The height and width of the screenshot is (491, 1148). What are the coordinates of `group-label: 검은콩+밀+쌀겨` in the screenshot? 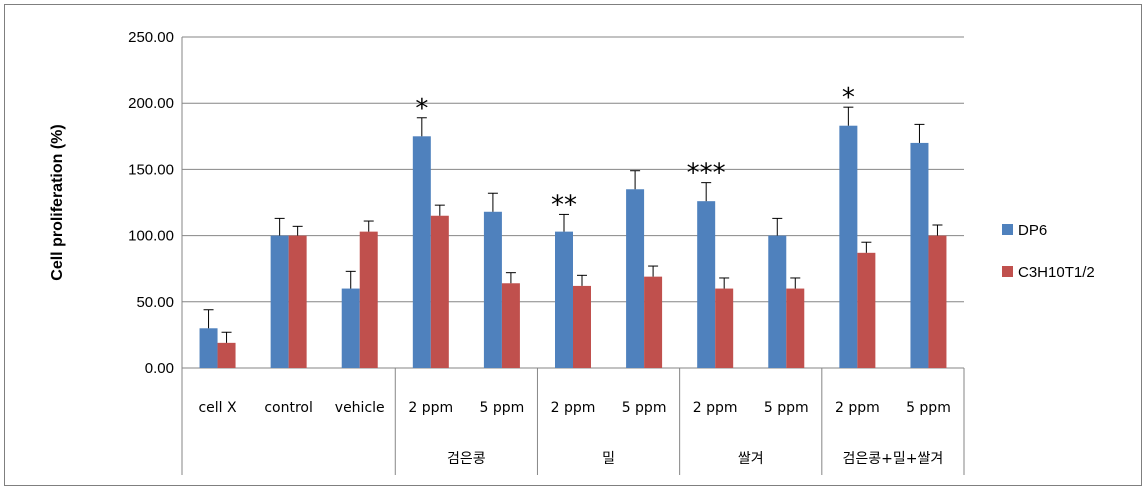 It's located at (893, 459).